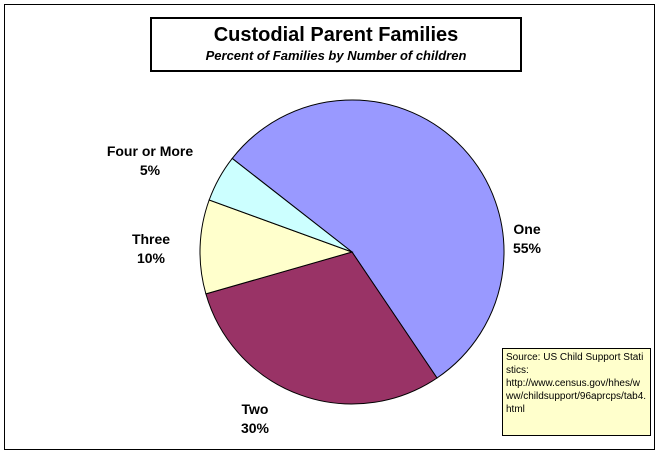  What do you see at coordinates (280, 205) in the screenshot?
I see `pie-slice-four-or-more` at bounding box center [280, 205].